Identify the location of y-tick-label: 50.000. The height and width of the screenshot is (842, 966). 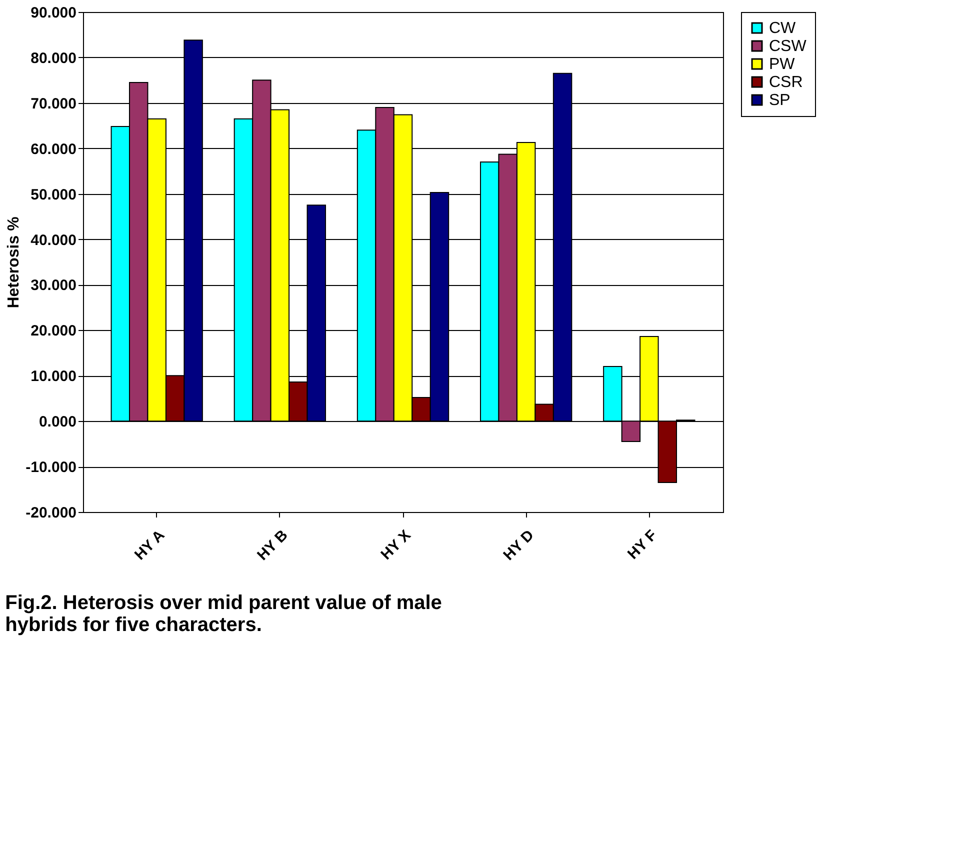
(53, 195).